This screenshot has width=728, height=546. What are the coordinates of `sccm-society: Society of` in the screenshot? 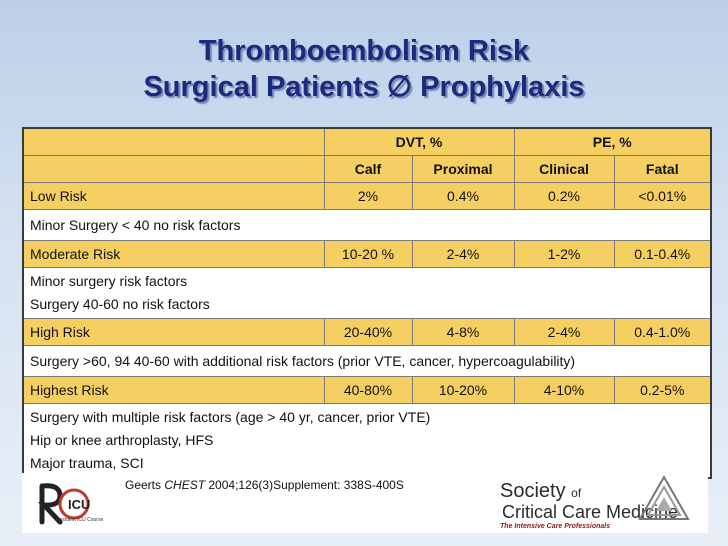 It's located at (540, 491).